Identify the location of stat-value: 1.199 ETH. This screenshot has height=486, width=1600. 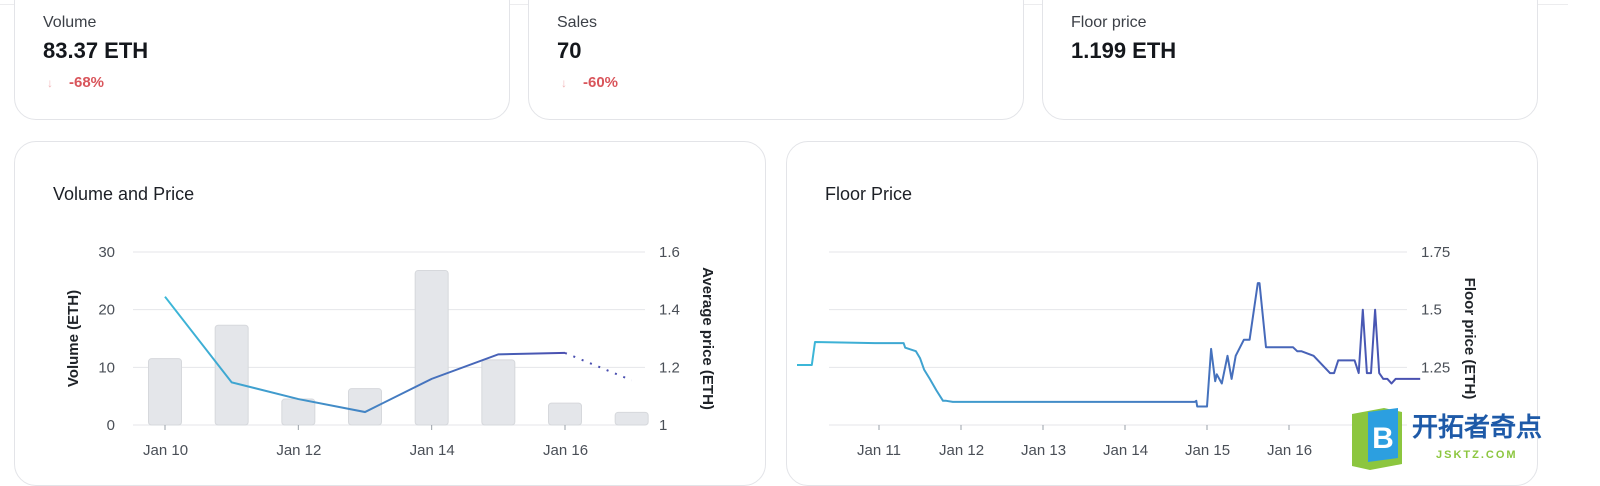
(1124, 50).